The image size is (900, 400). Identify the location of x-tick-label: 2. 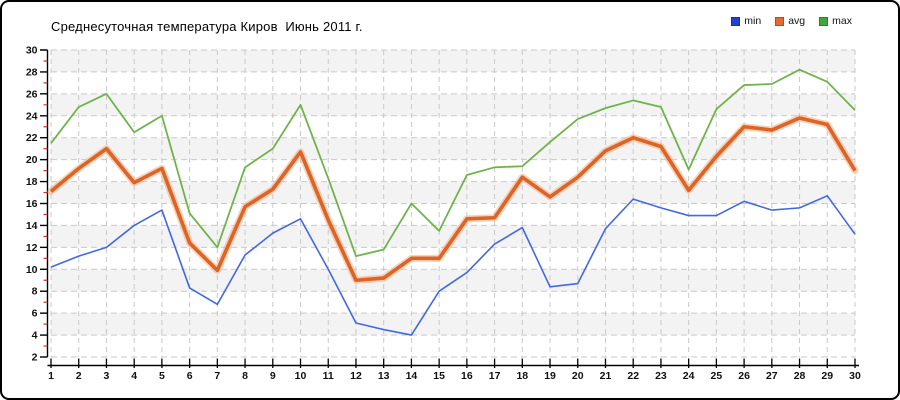
(79, 376).